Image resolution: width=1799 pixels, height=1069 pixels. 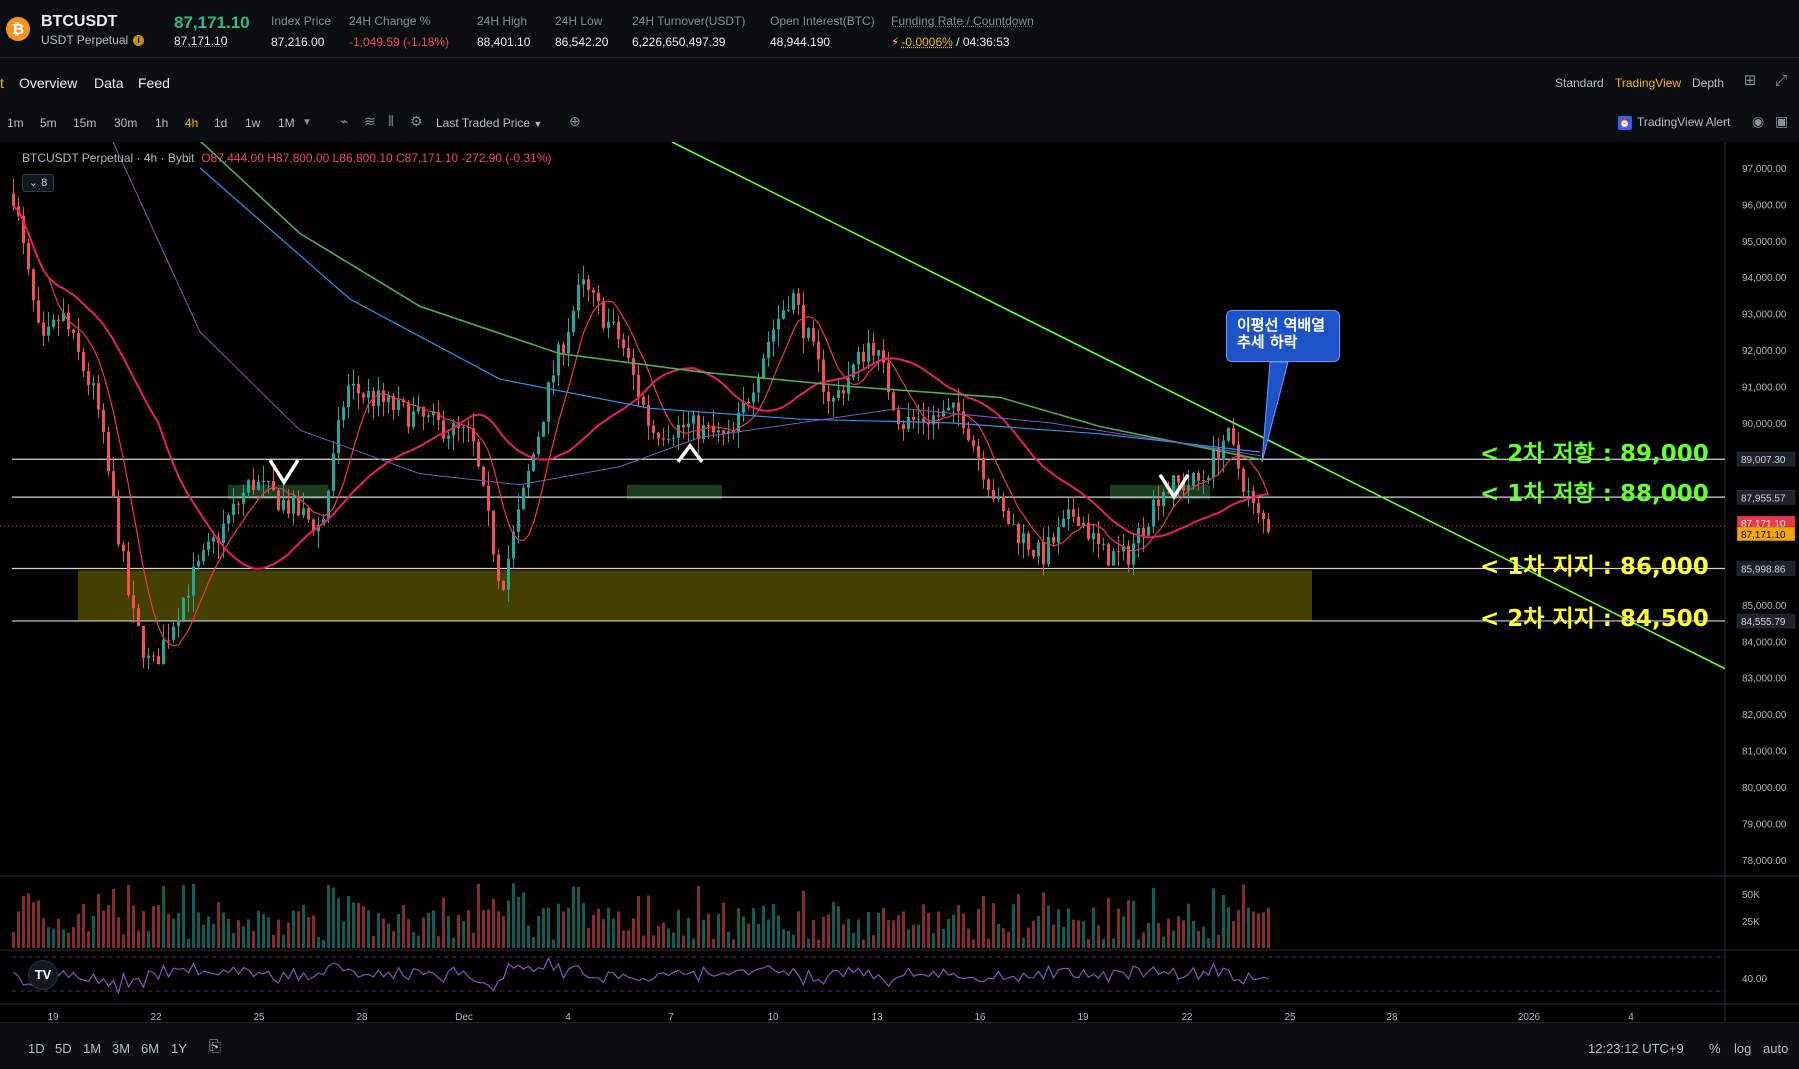 I want to click on range-1y: 1Y, so click(x=179, y=1048).